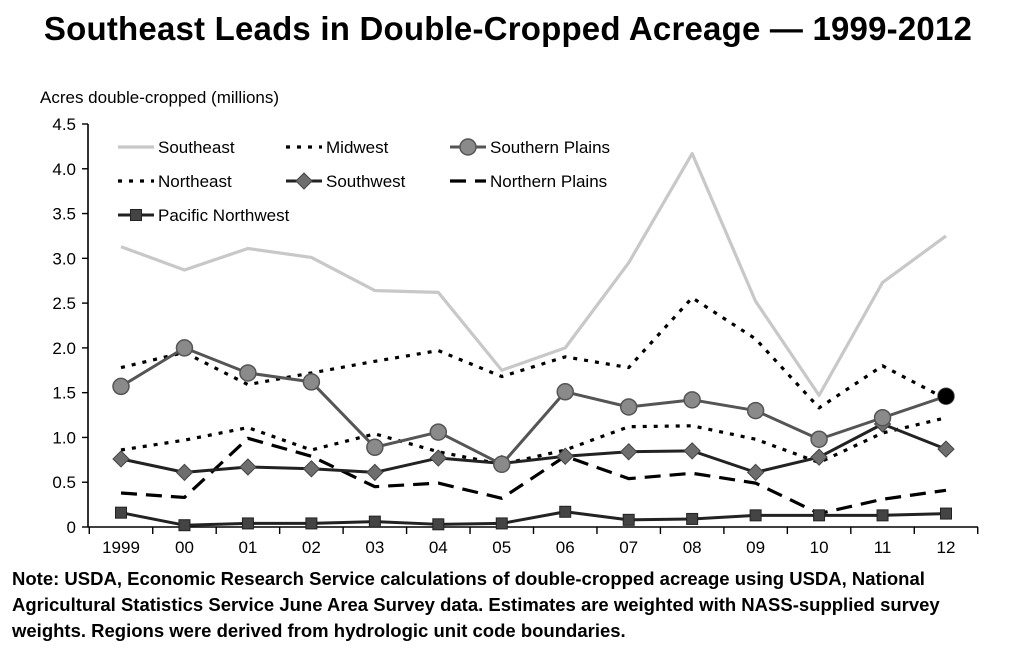  What do you see at coordinates (311, 547) in the screenshot?
I see `x-tick-label: 02` at bounding box center [311, 547].